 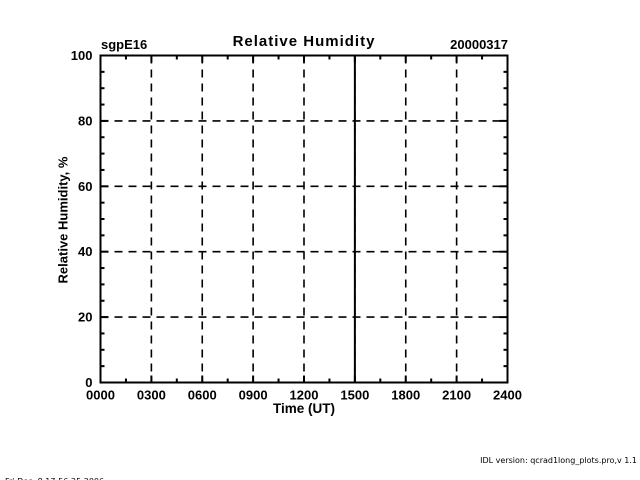 I want to click on svg-text: 1200, so click(x=304, y=395).